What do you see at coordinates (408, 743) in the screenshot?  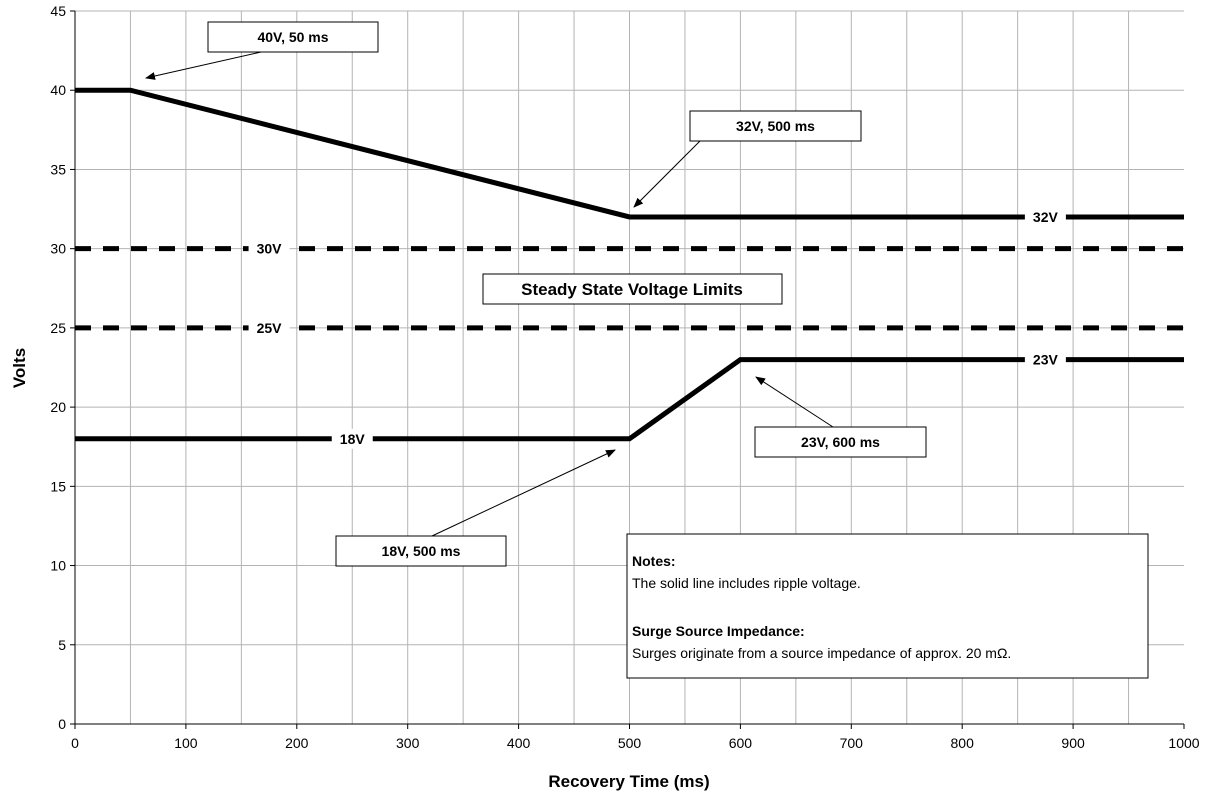 I see `x-tick-label: 300` at bounding box center [408, 743].